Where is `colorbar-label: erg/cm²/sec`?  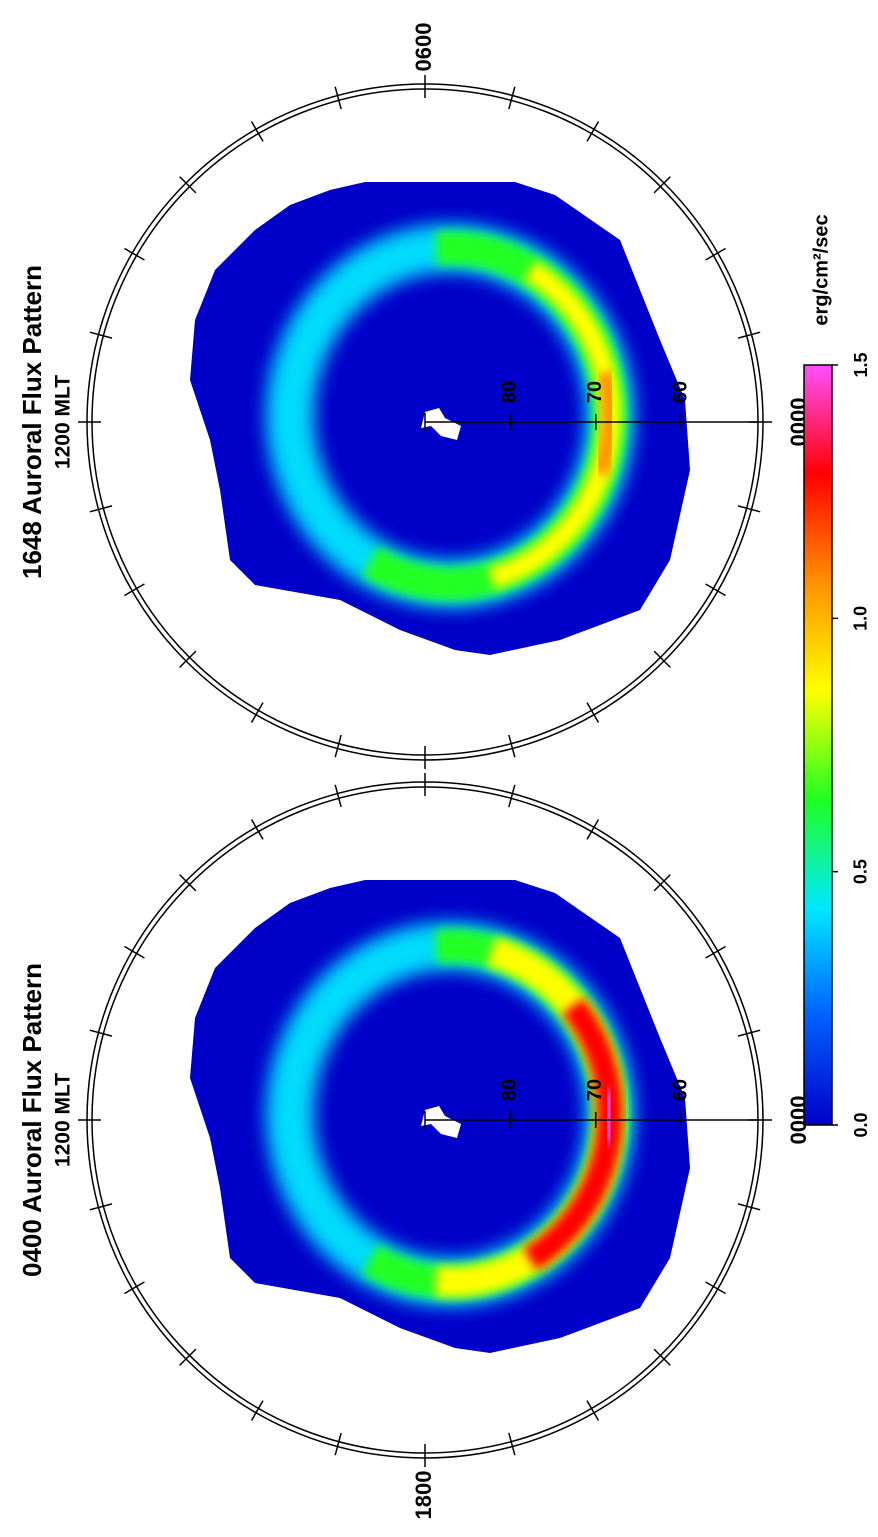
colorbar-label: erg/cm²/sec is located at coordinates (821, 269).